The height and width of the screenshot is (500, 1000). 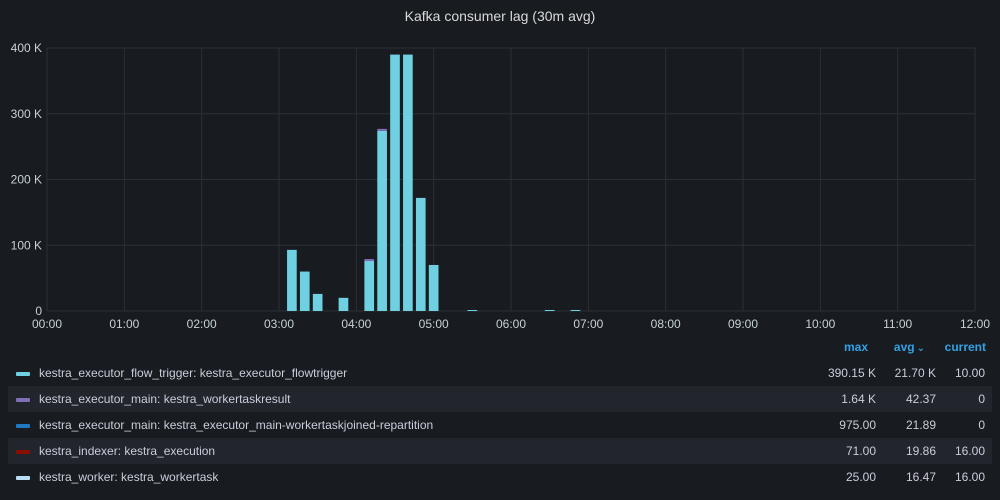 What do you see at coordinates (356, 324) in the screenshot?
I see `x-tick-label: 04:00` at bounding box center [356, 324].